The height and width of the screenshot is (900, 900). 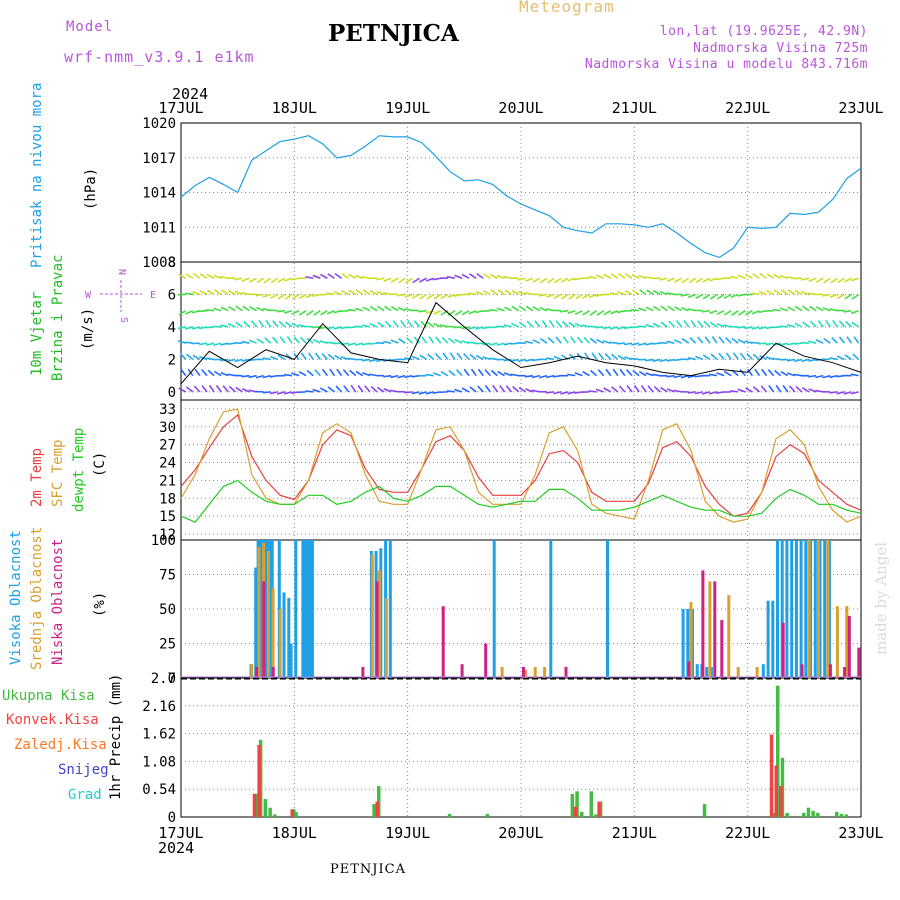 What do you see at coordinates (37, 175) in the screenshot?
I see `pressure-label: Pritisak na nivou mora` at bounding box center [37, 175].